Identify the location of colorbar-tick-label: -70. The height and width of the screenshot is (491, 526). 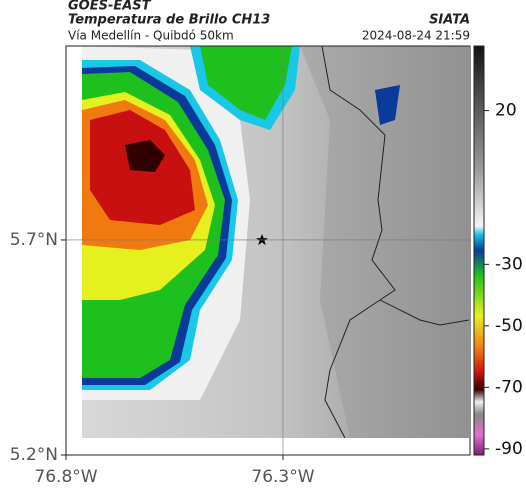
(509, 387).